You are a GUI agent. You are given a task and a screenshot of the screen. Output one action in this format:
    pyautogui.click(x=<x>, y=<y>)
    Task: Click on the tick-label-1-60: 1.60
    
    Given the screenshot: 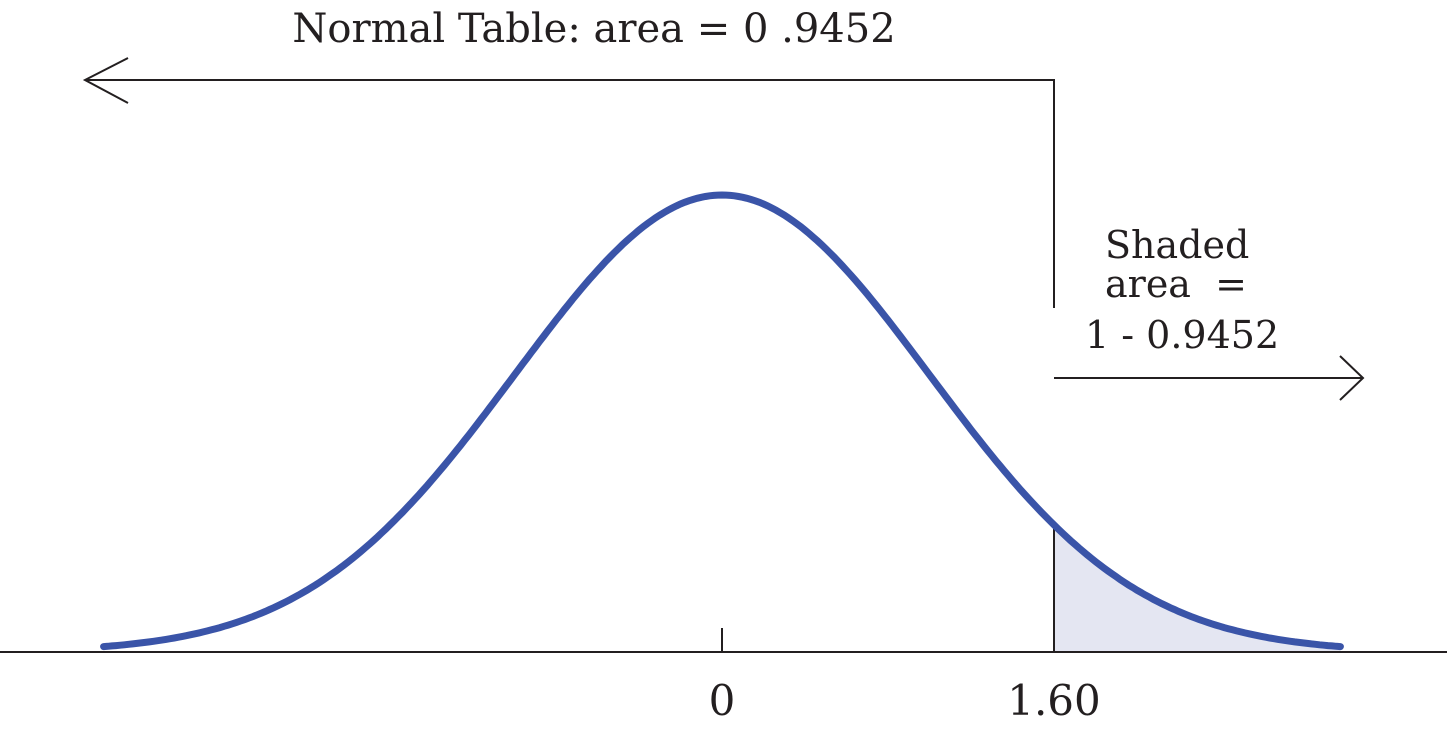 What is the action you would take?
    pyautogui.click(x=1054, y=700)
    